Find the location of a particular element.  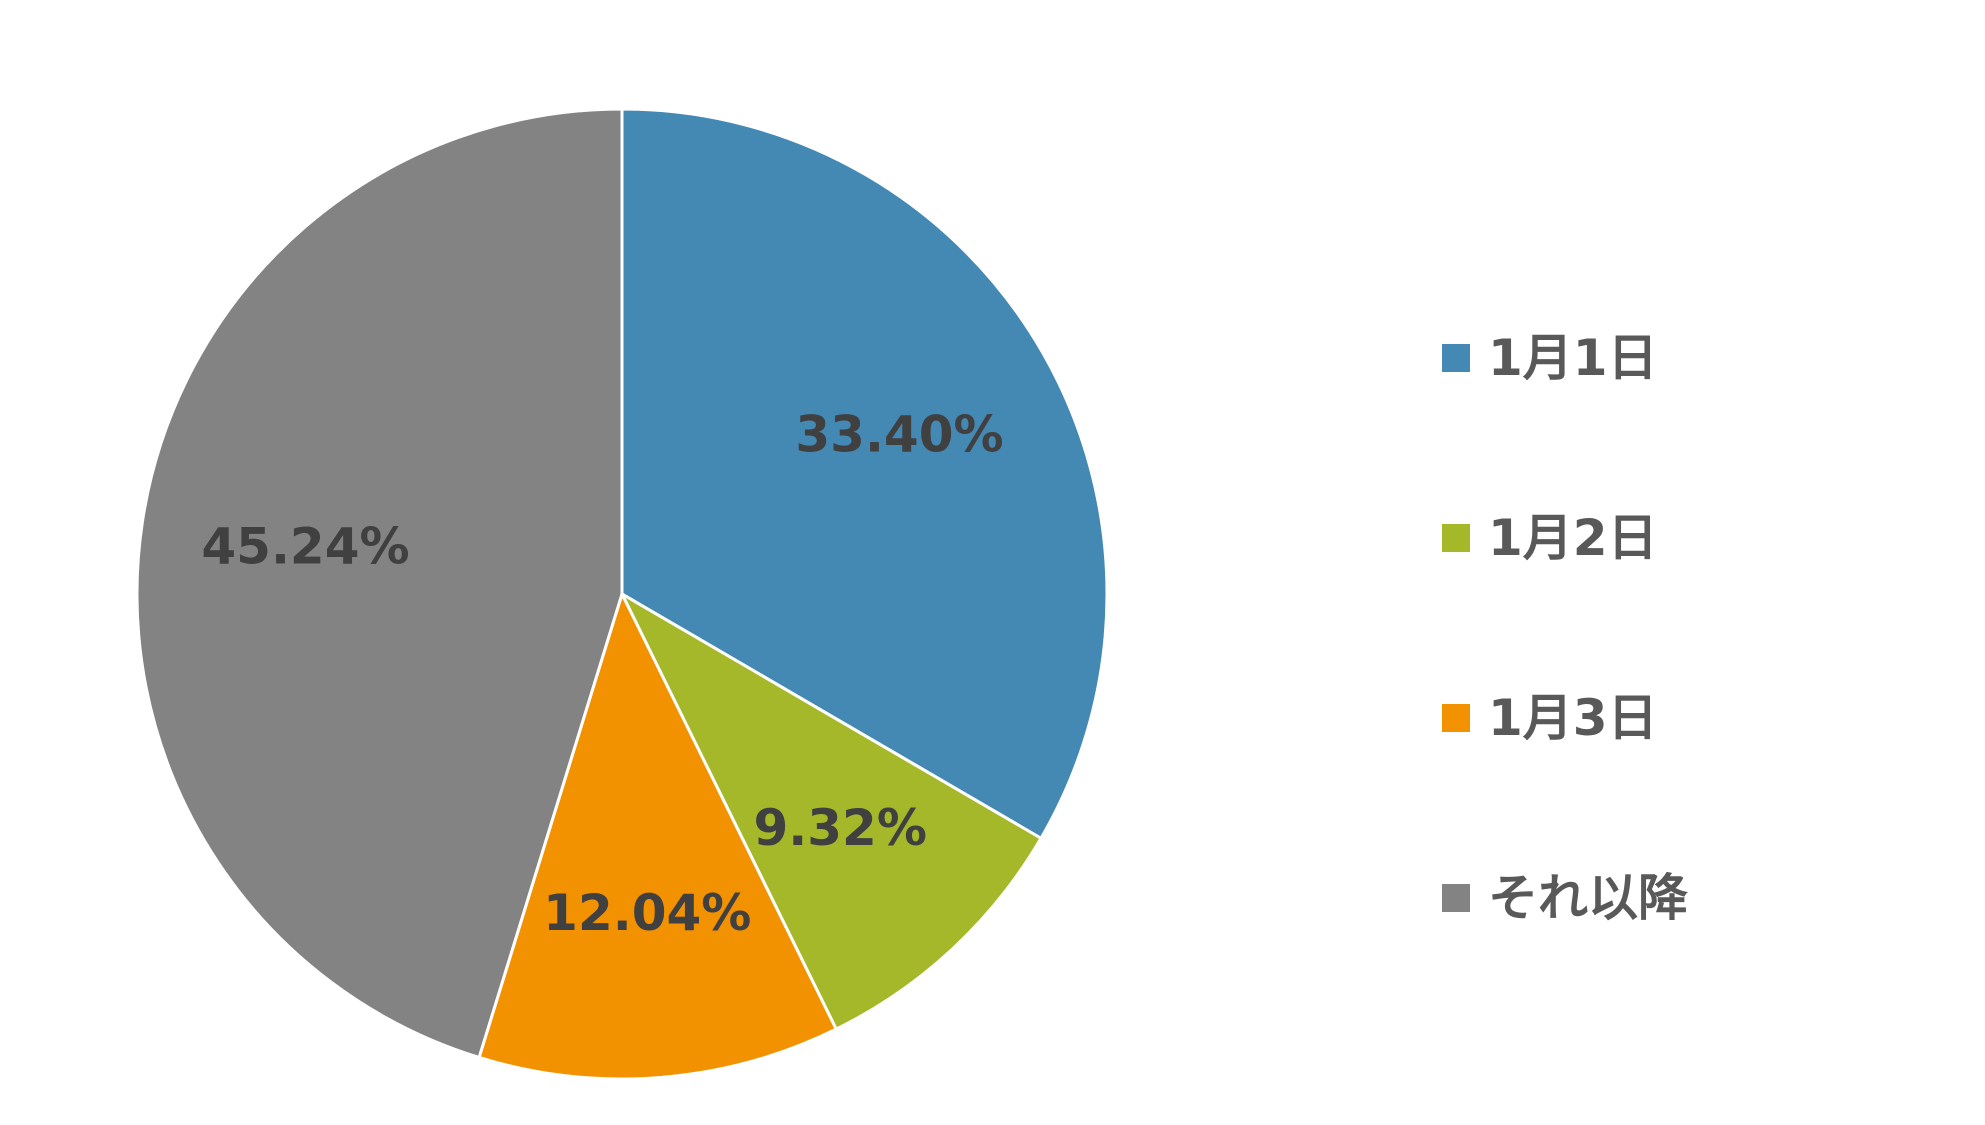

legend-item-3: 1月3日 is located at coordinates (1550, 718).